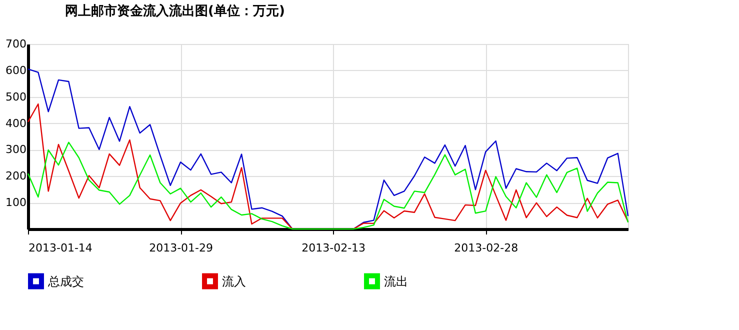  I want to click on y-tick-label: 400, so click(16, 123).